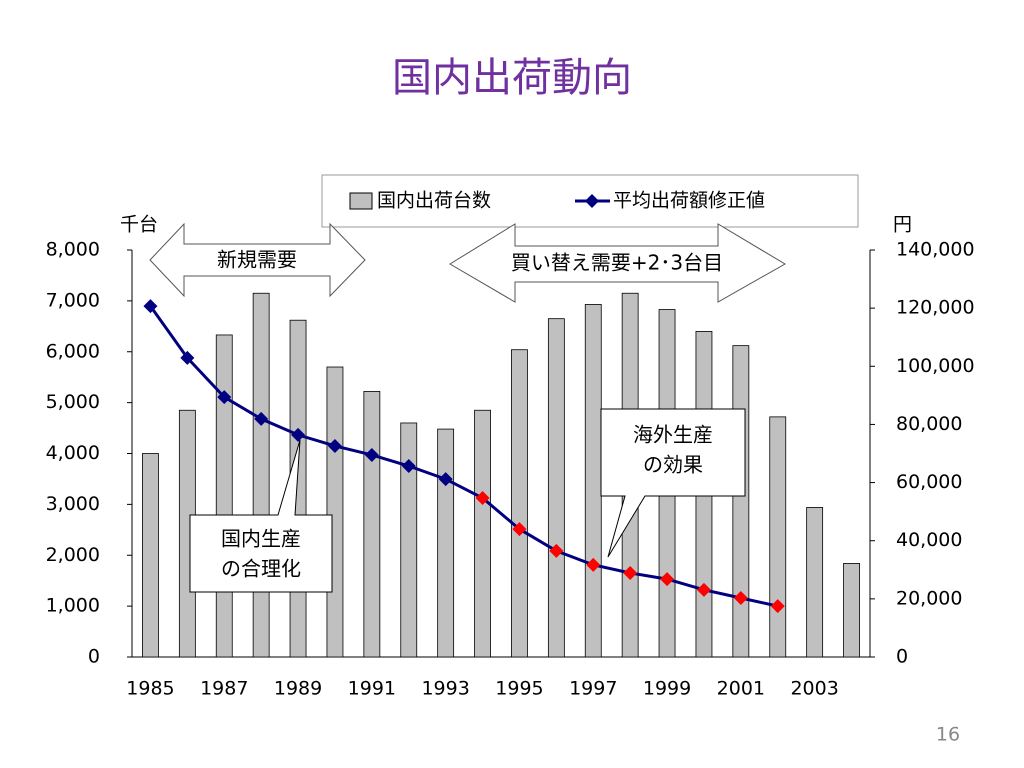 This screenshot has height=768, width=1024. Describe the element at coordinates (73, 555) in the screenshot. I see `y-tick-label: 2,000` at that location.